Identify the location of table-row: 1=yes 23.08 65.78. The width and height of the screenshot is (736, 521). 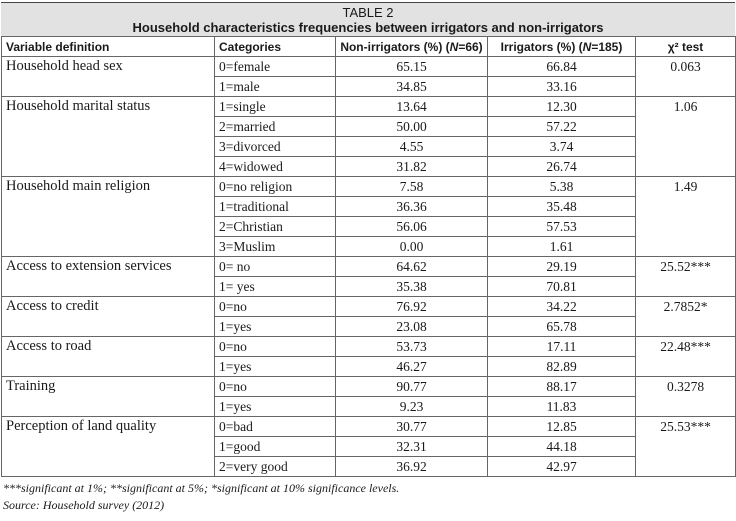
(369, 326).